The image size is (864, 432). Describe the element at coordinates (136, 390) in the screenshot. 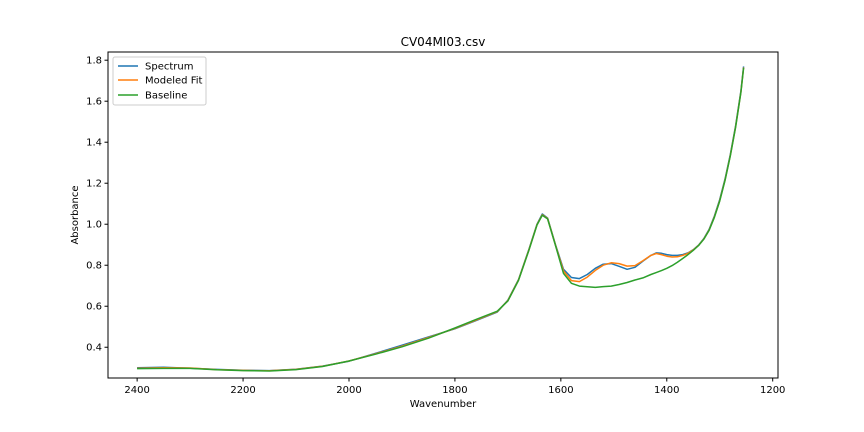

I see `x-tick-label: 2400` at that location.